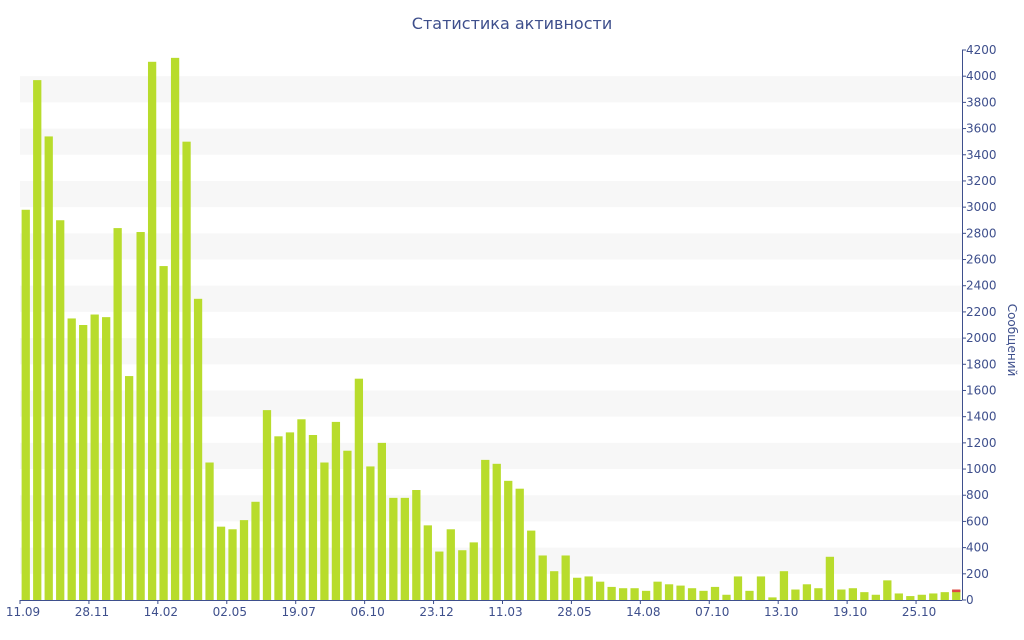  I want to click on x-tick-label: 11.09, so click(23, 612).